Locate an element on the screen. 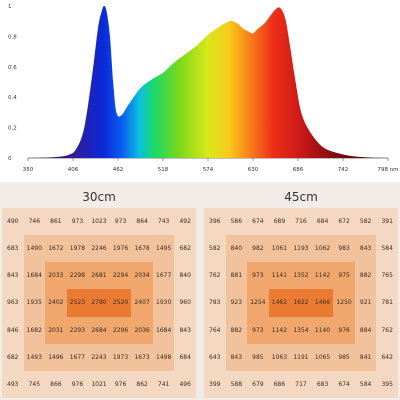 The width and height of the screenshot is (400, 400). y-tick-label: 0 is located at coordinates (10, 159).